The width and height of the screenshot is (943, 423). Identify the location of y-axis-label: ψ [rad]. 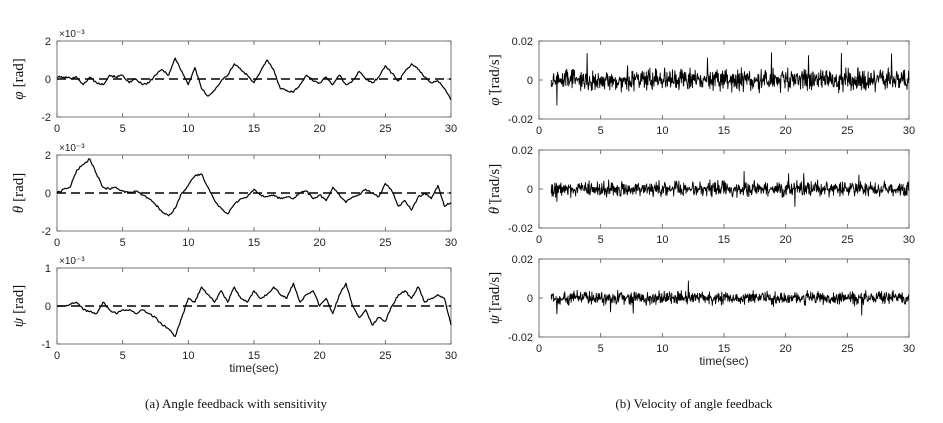
(19, 306).